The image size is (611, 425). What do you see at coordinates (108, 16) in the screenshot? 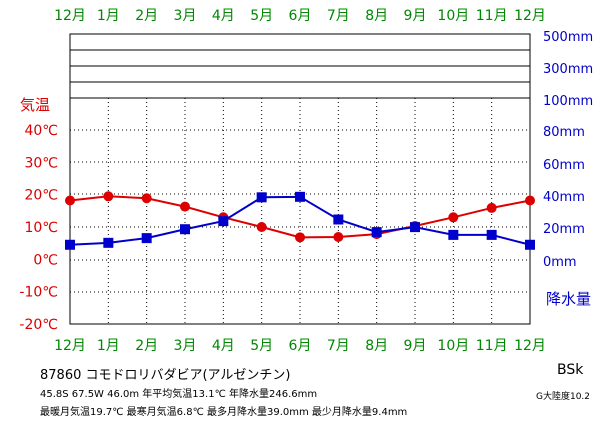
I see `month-label-top: 1月` at bounding box center [108, 16].